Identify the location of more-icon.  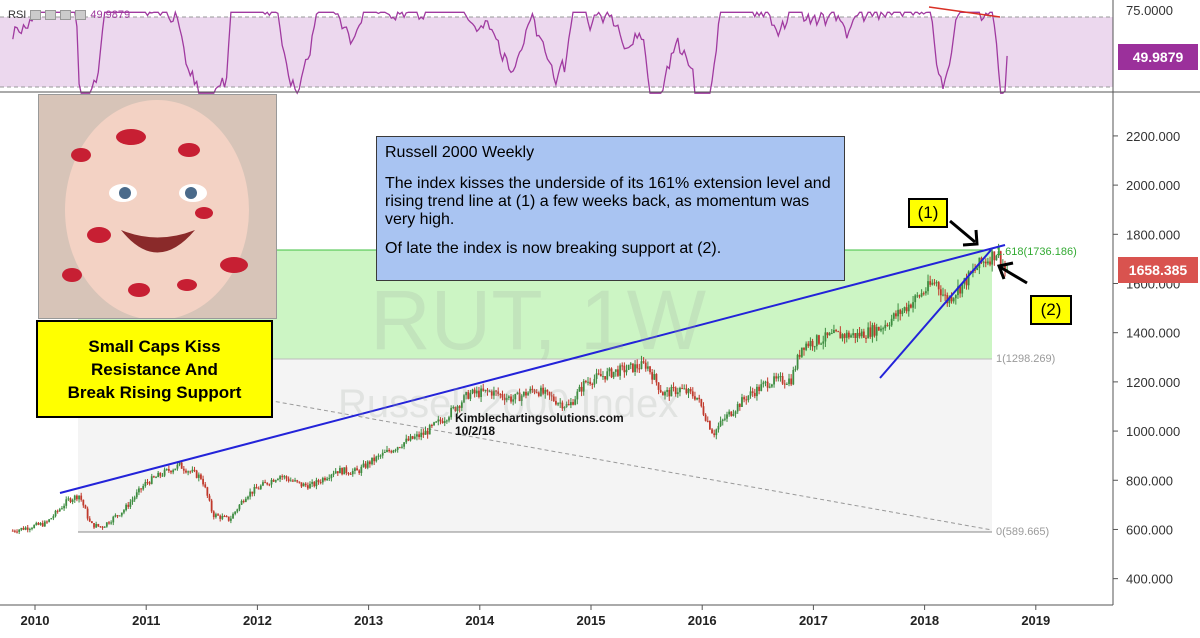
(81, 15).